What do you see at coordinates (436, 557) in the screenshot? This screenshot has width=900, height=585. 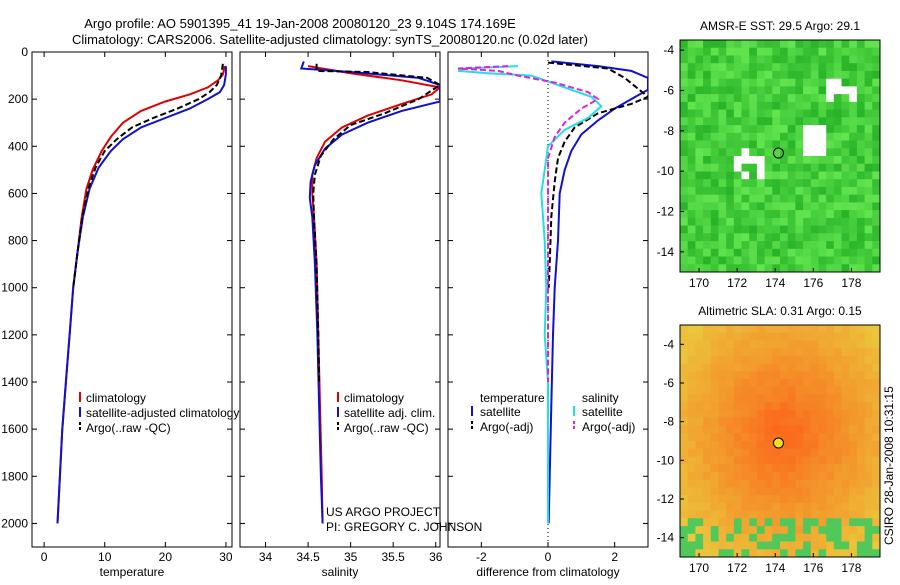 I see `salinity-xtick-label: 36` at bounding box center [436, 557].